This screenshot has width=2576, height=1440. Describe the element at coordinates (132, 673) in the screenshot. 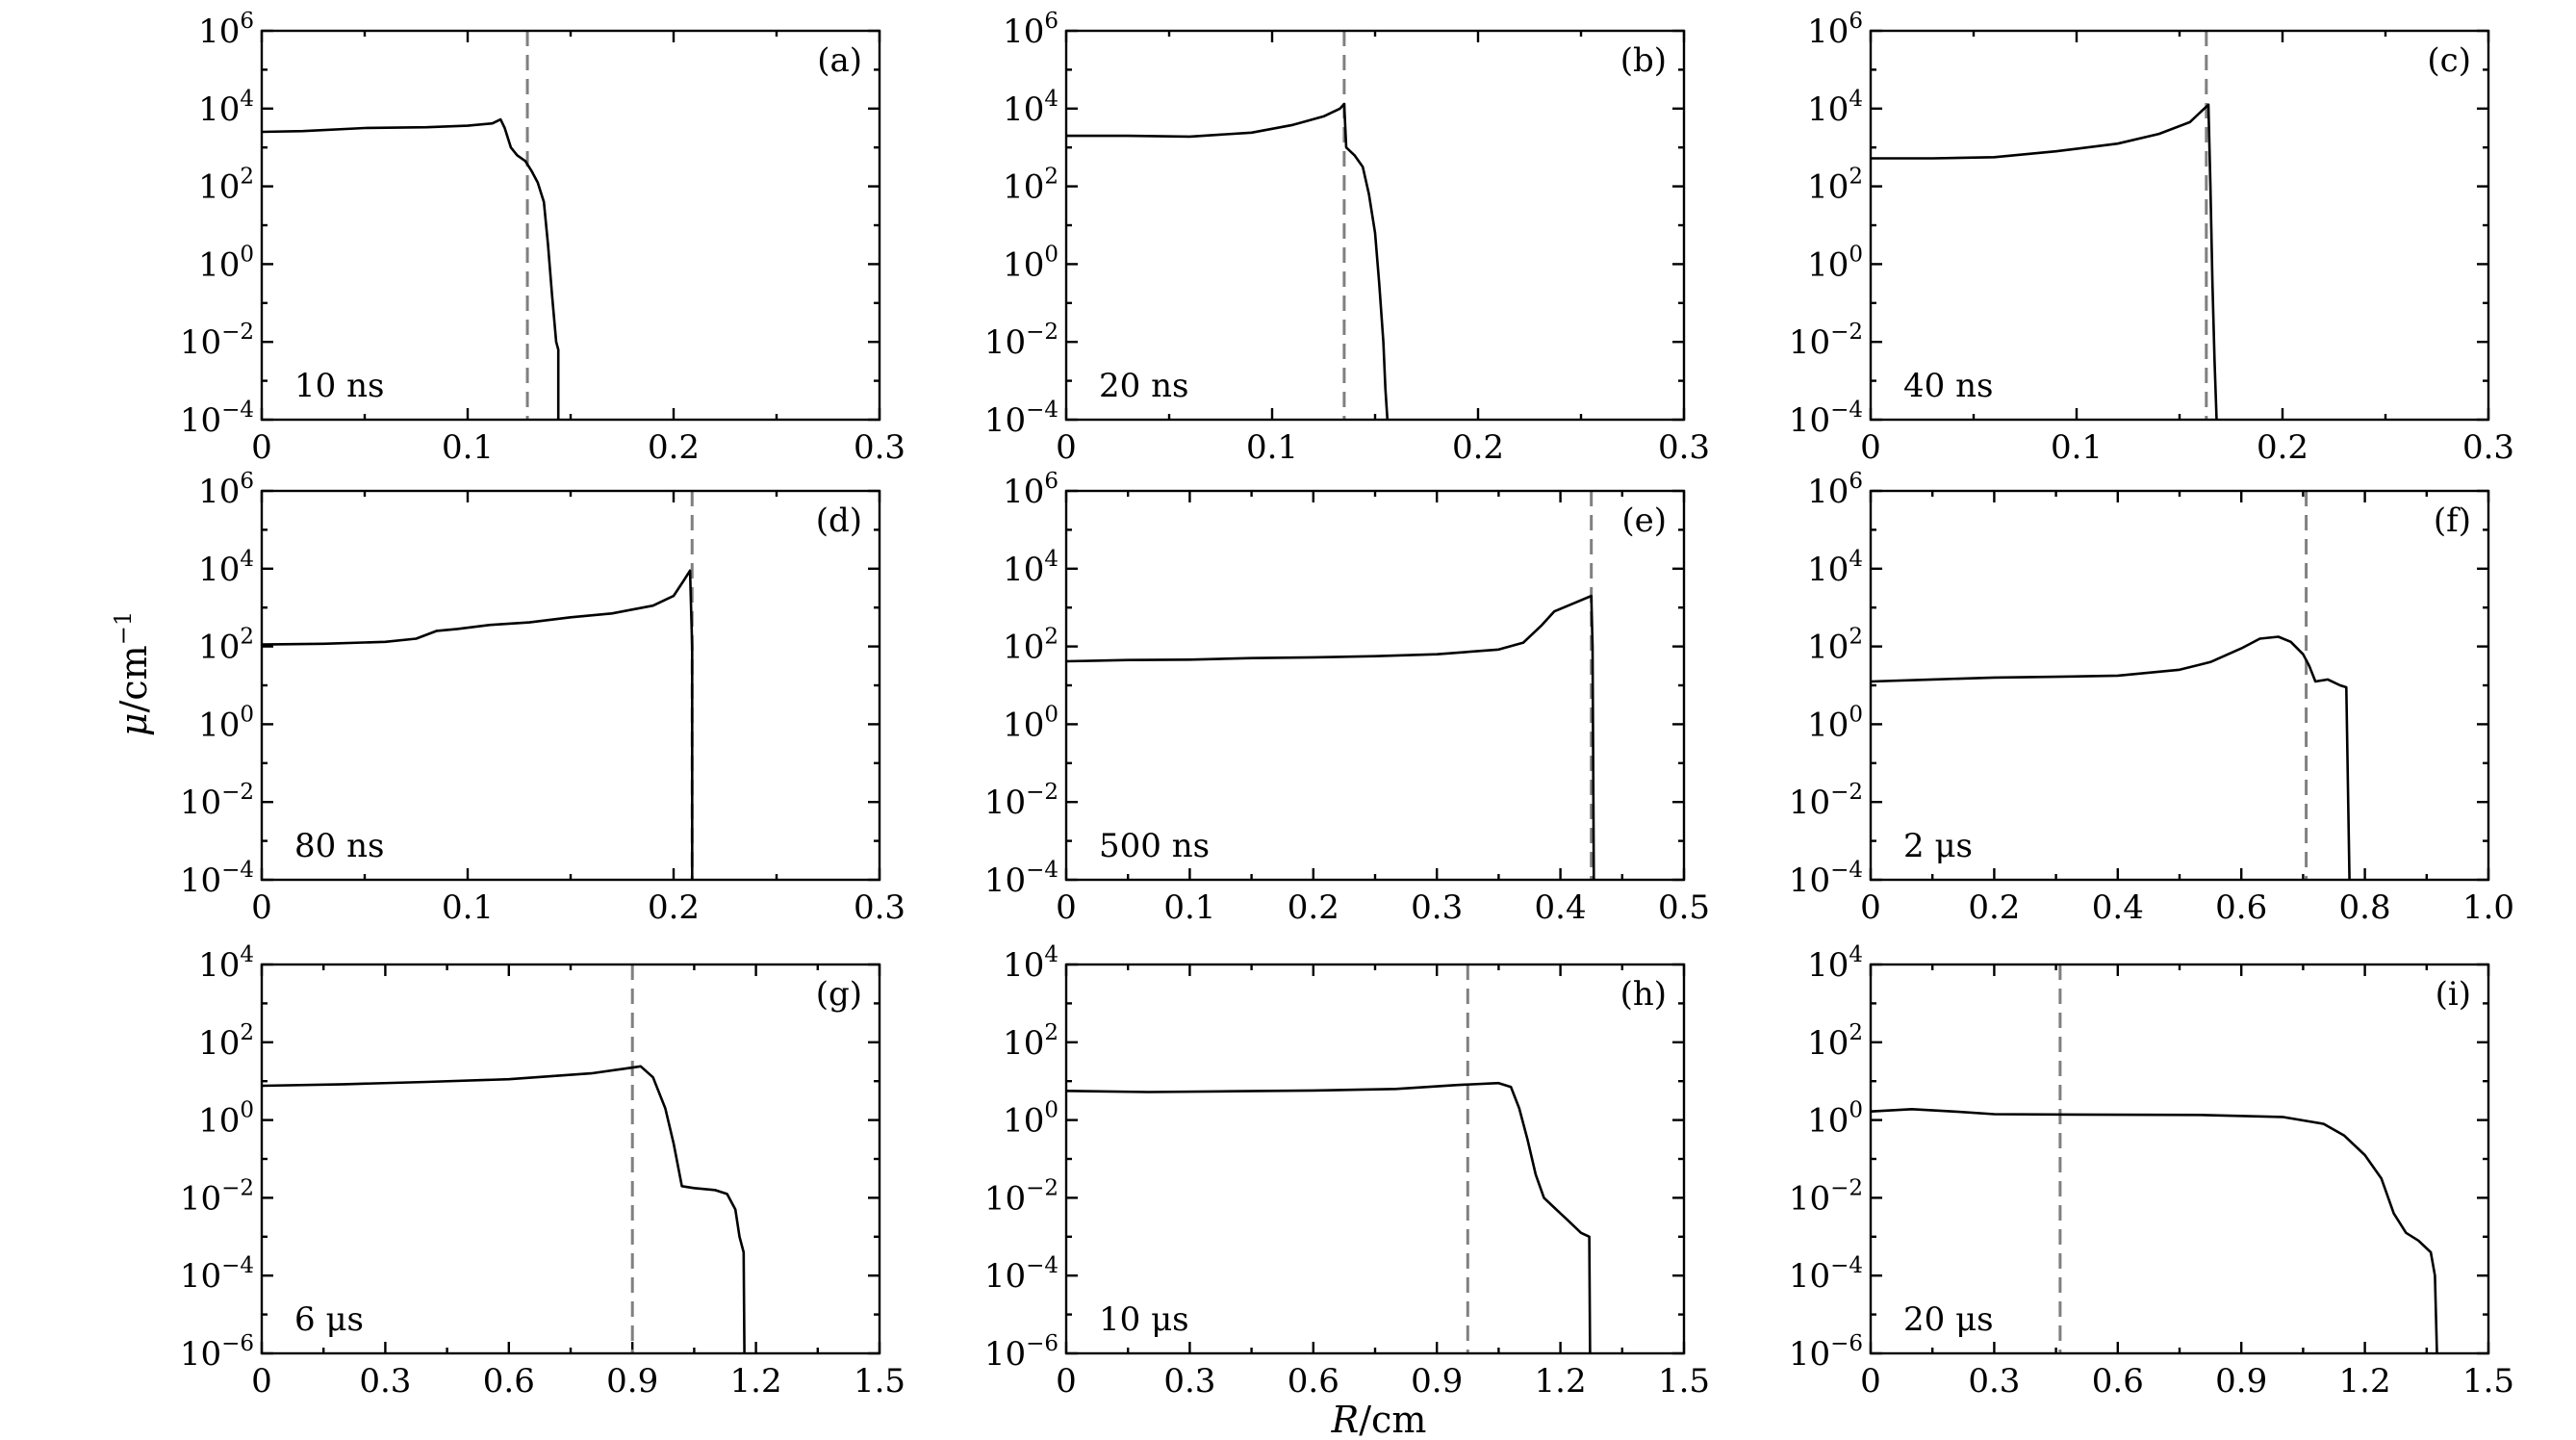

I see `y-axis-title: μ/cm−1` at that location.